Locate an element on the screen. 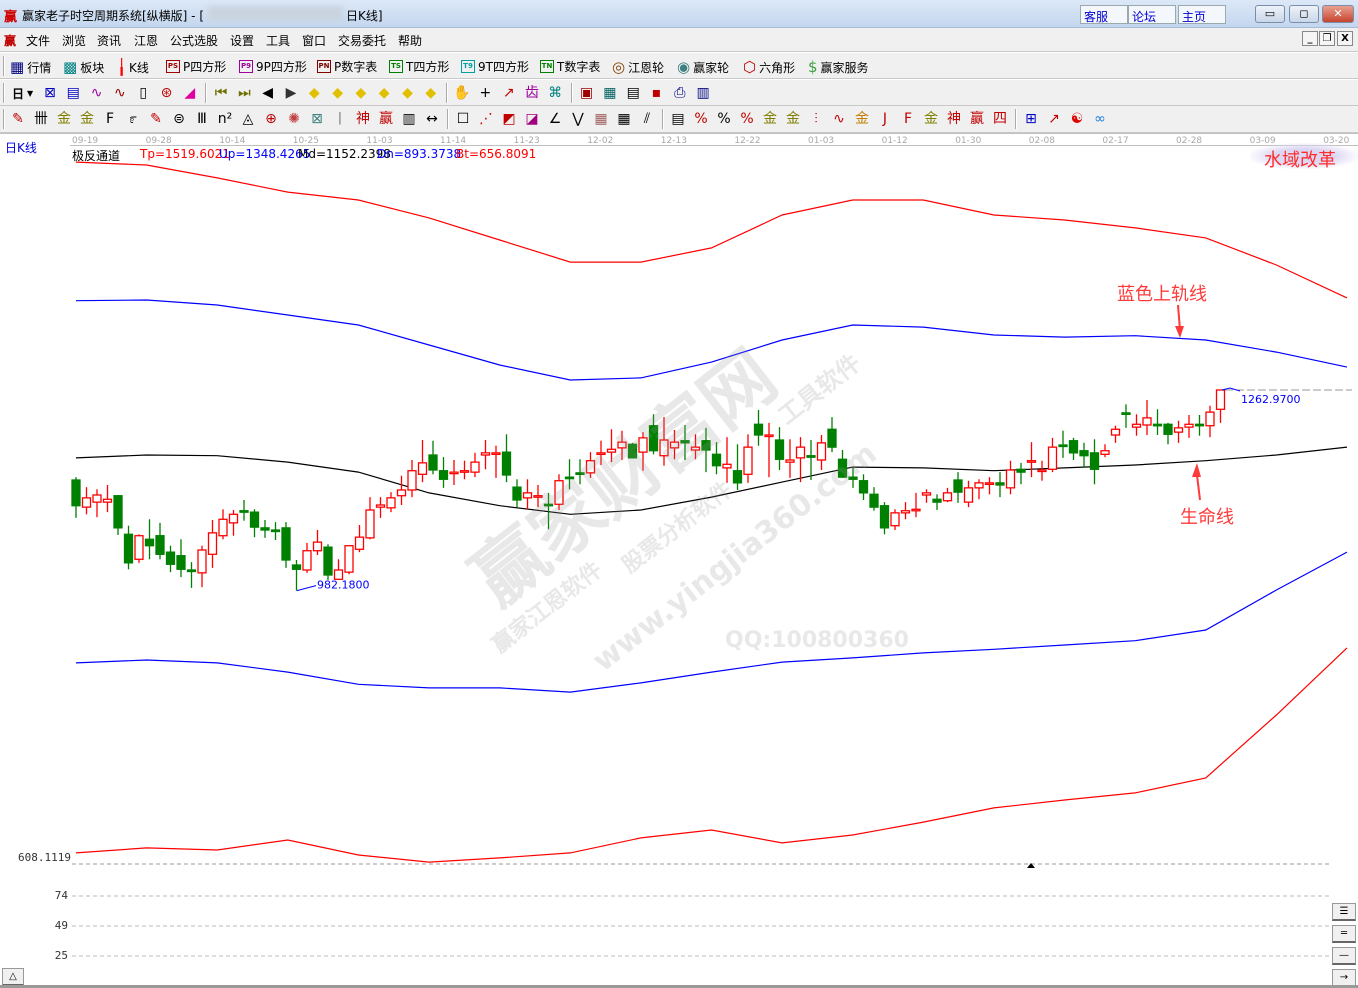 This screenshot has height=988, width=1358. percent-icon: % is located at coordinates (724, 119).